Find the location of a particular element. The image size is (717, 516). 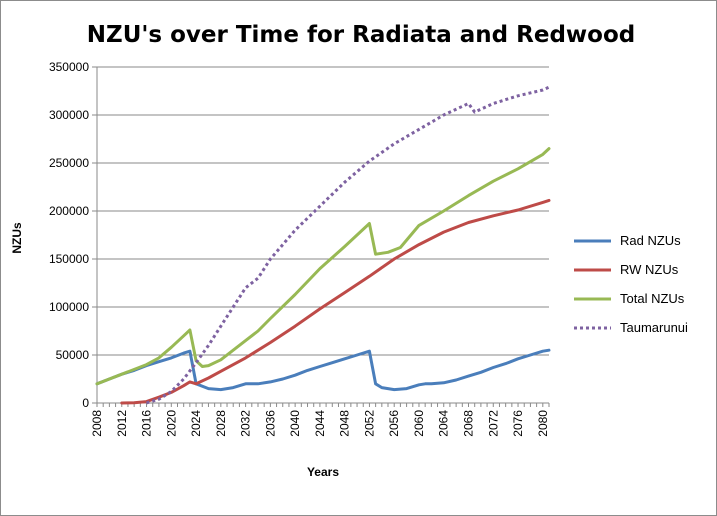

chart-title: NZU's over Time for Radiata and Redwood is located at coordinates (361, 35).